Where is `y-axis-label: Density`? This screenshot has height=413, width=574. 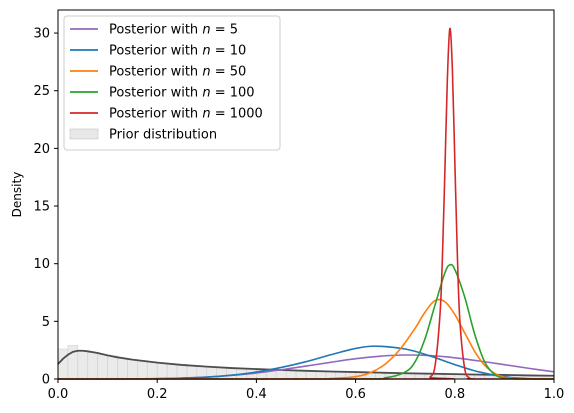 y-axis-label: Density is located at coordinates (17, 195).